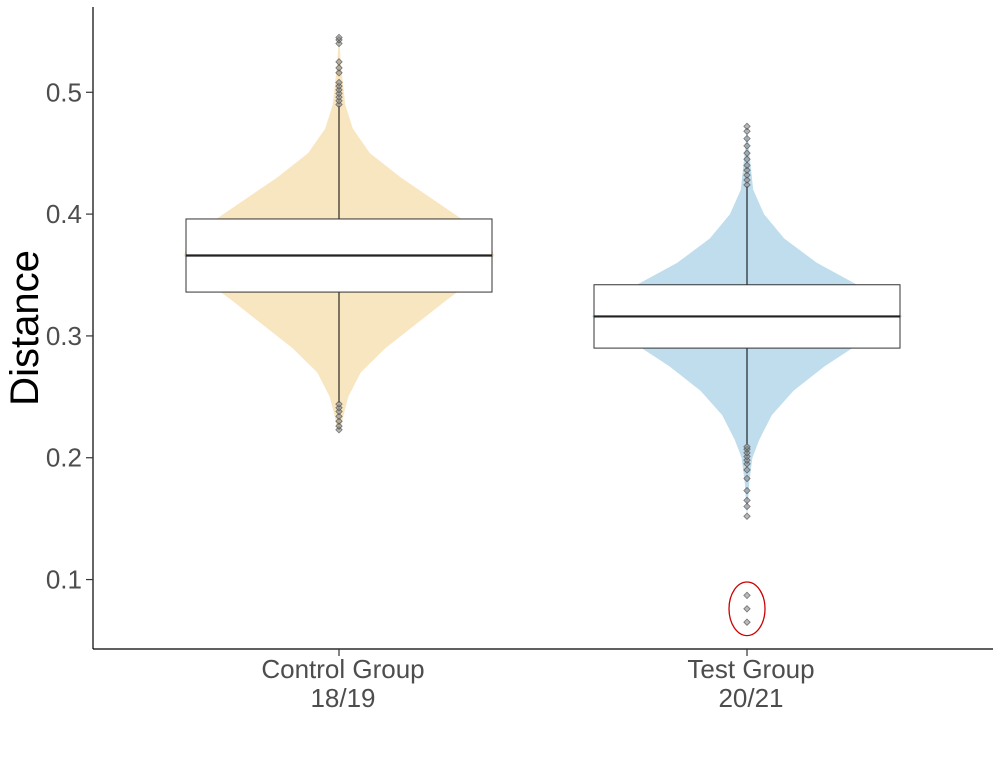  What do you see at coordinates (64, 336) in the screenshot?
I see `y-tick-label-2: 0.3` at bounding box center [64, 336].